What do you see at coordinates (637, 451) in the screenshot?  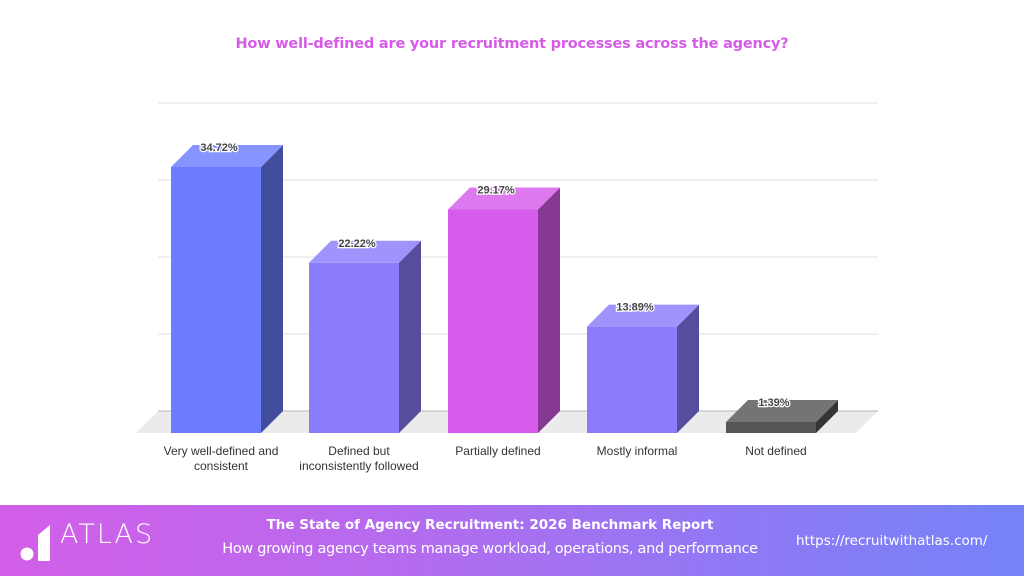 I see `x-axis-label: Mostly informal` at bounding box center [637, 451].